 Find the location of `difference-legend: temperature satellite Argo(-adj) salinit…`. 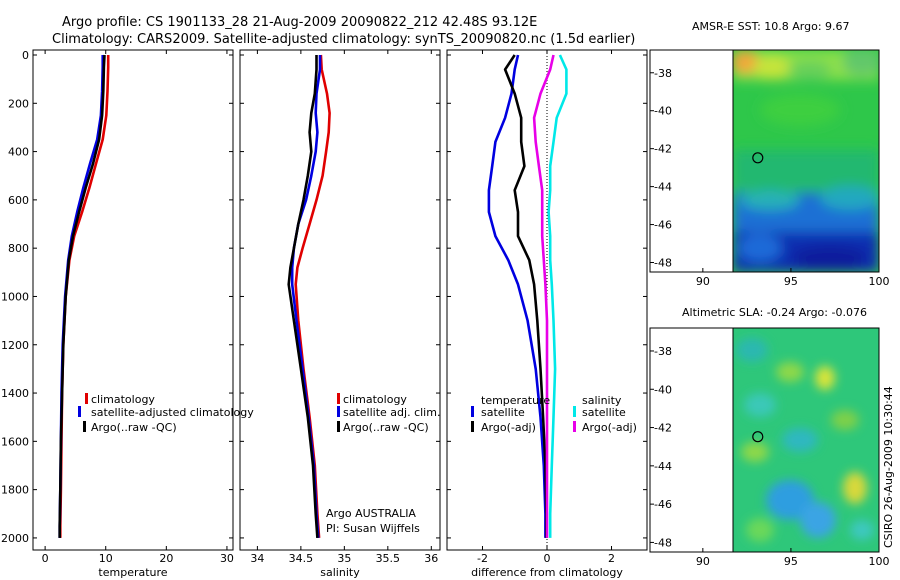

difference-legend: temperature satellite Argo(-adj) salinit… is located at coordinates (554, 414).